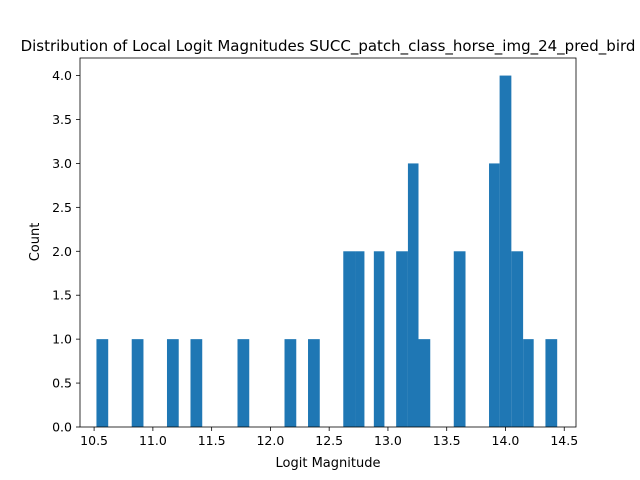  What do you see at coordinates (506, 440) in the screenshot?
I see `x-tick-label: 14.0` at bounding box center [506, 440].